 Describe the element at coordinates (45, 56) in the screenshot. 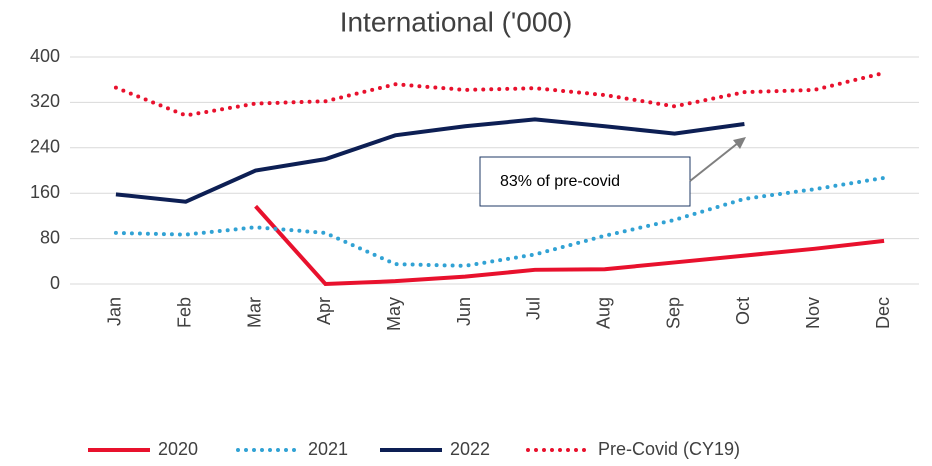

I see `y-tick-label: 400` at that location.